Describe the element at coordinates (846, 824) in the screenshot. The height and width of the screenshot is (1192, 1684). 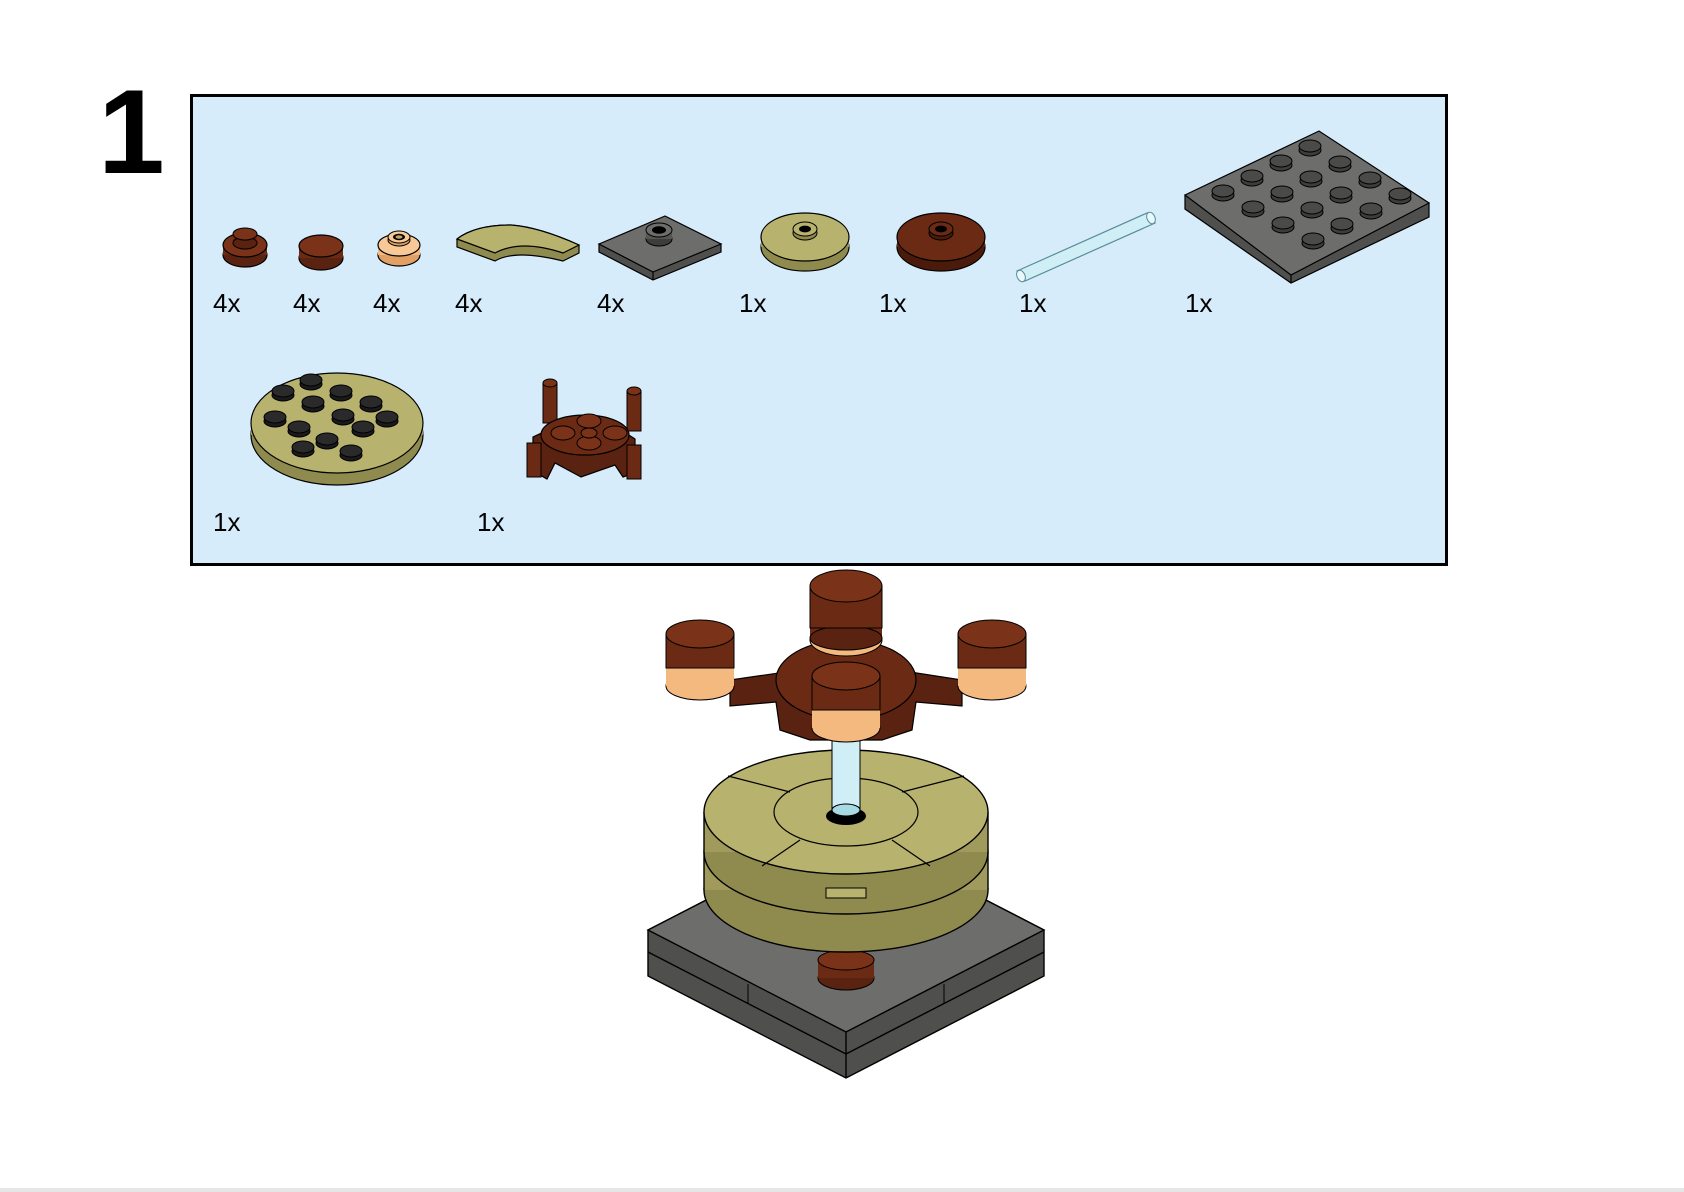
I see `assembled-model-image` at that location.